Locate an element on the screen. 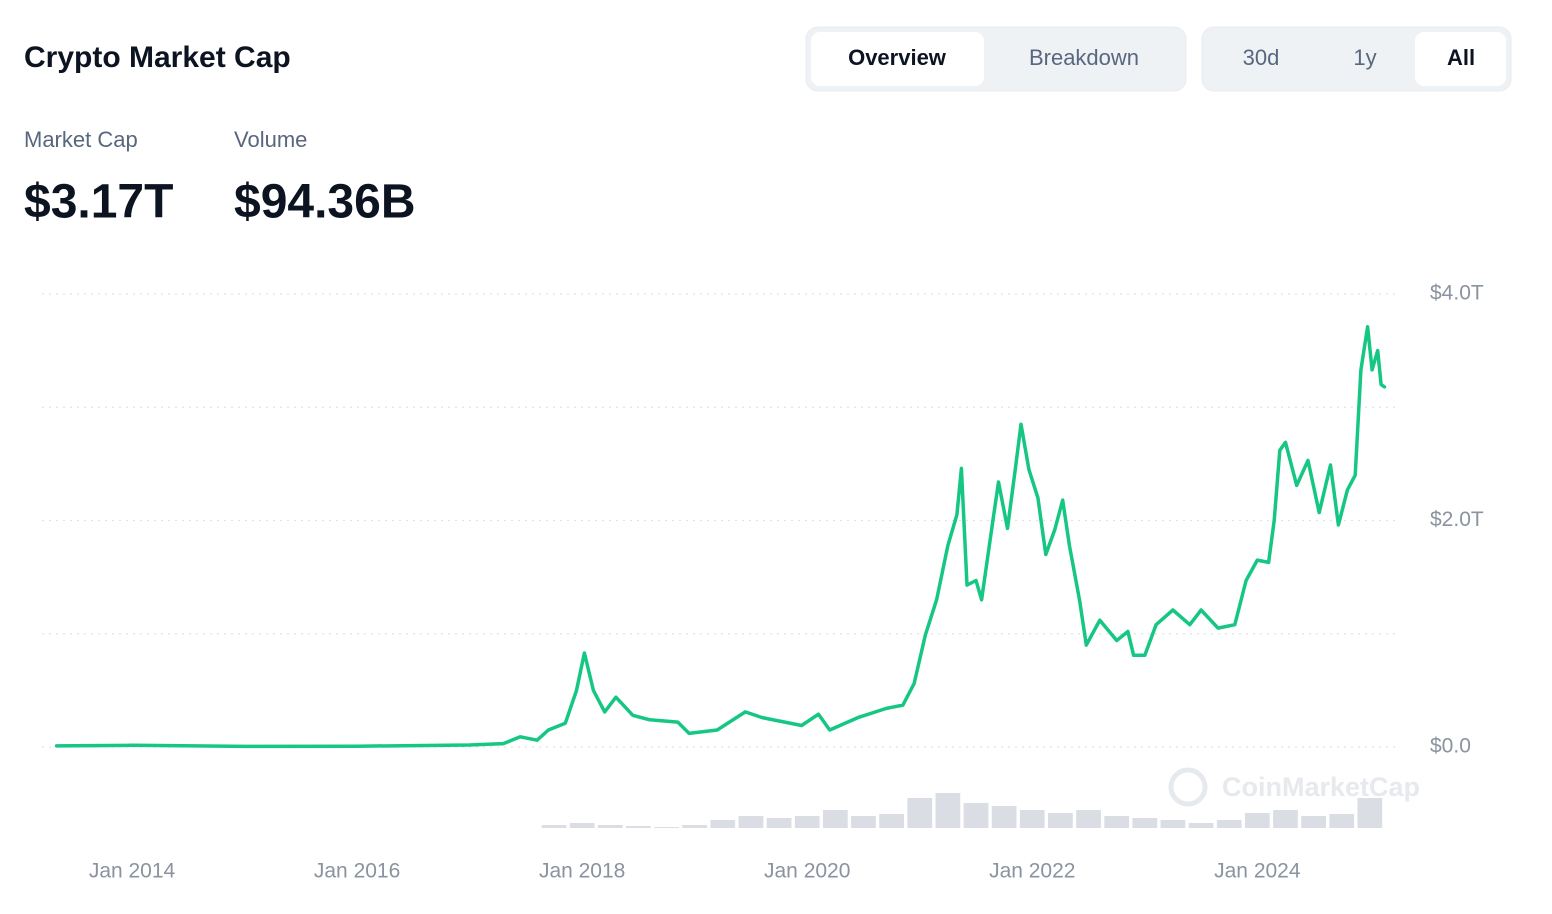 Image resolution: width=1552 pixels, height=914 pixels. range-button: 1y is located at coordinates (1364, 57).